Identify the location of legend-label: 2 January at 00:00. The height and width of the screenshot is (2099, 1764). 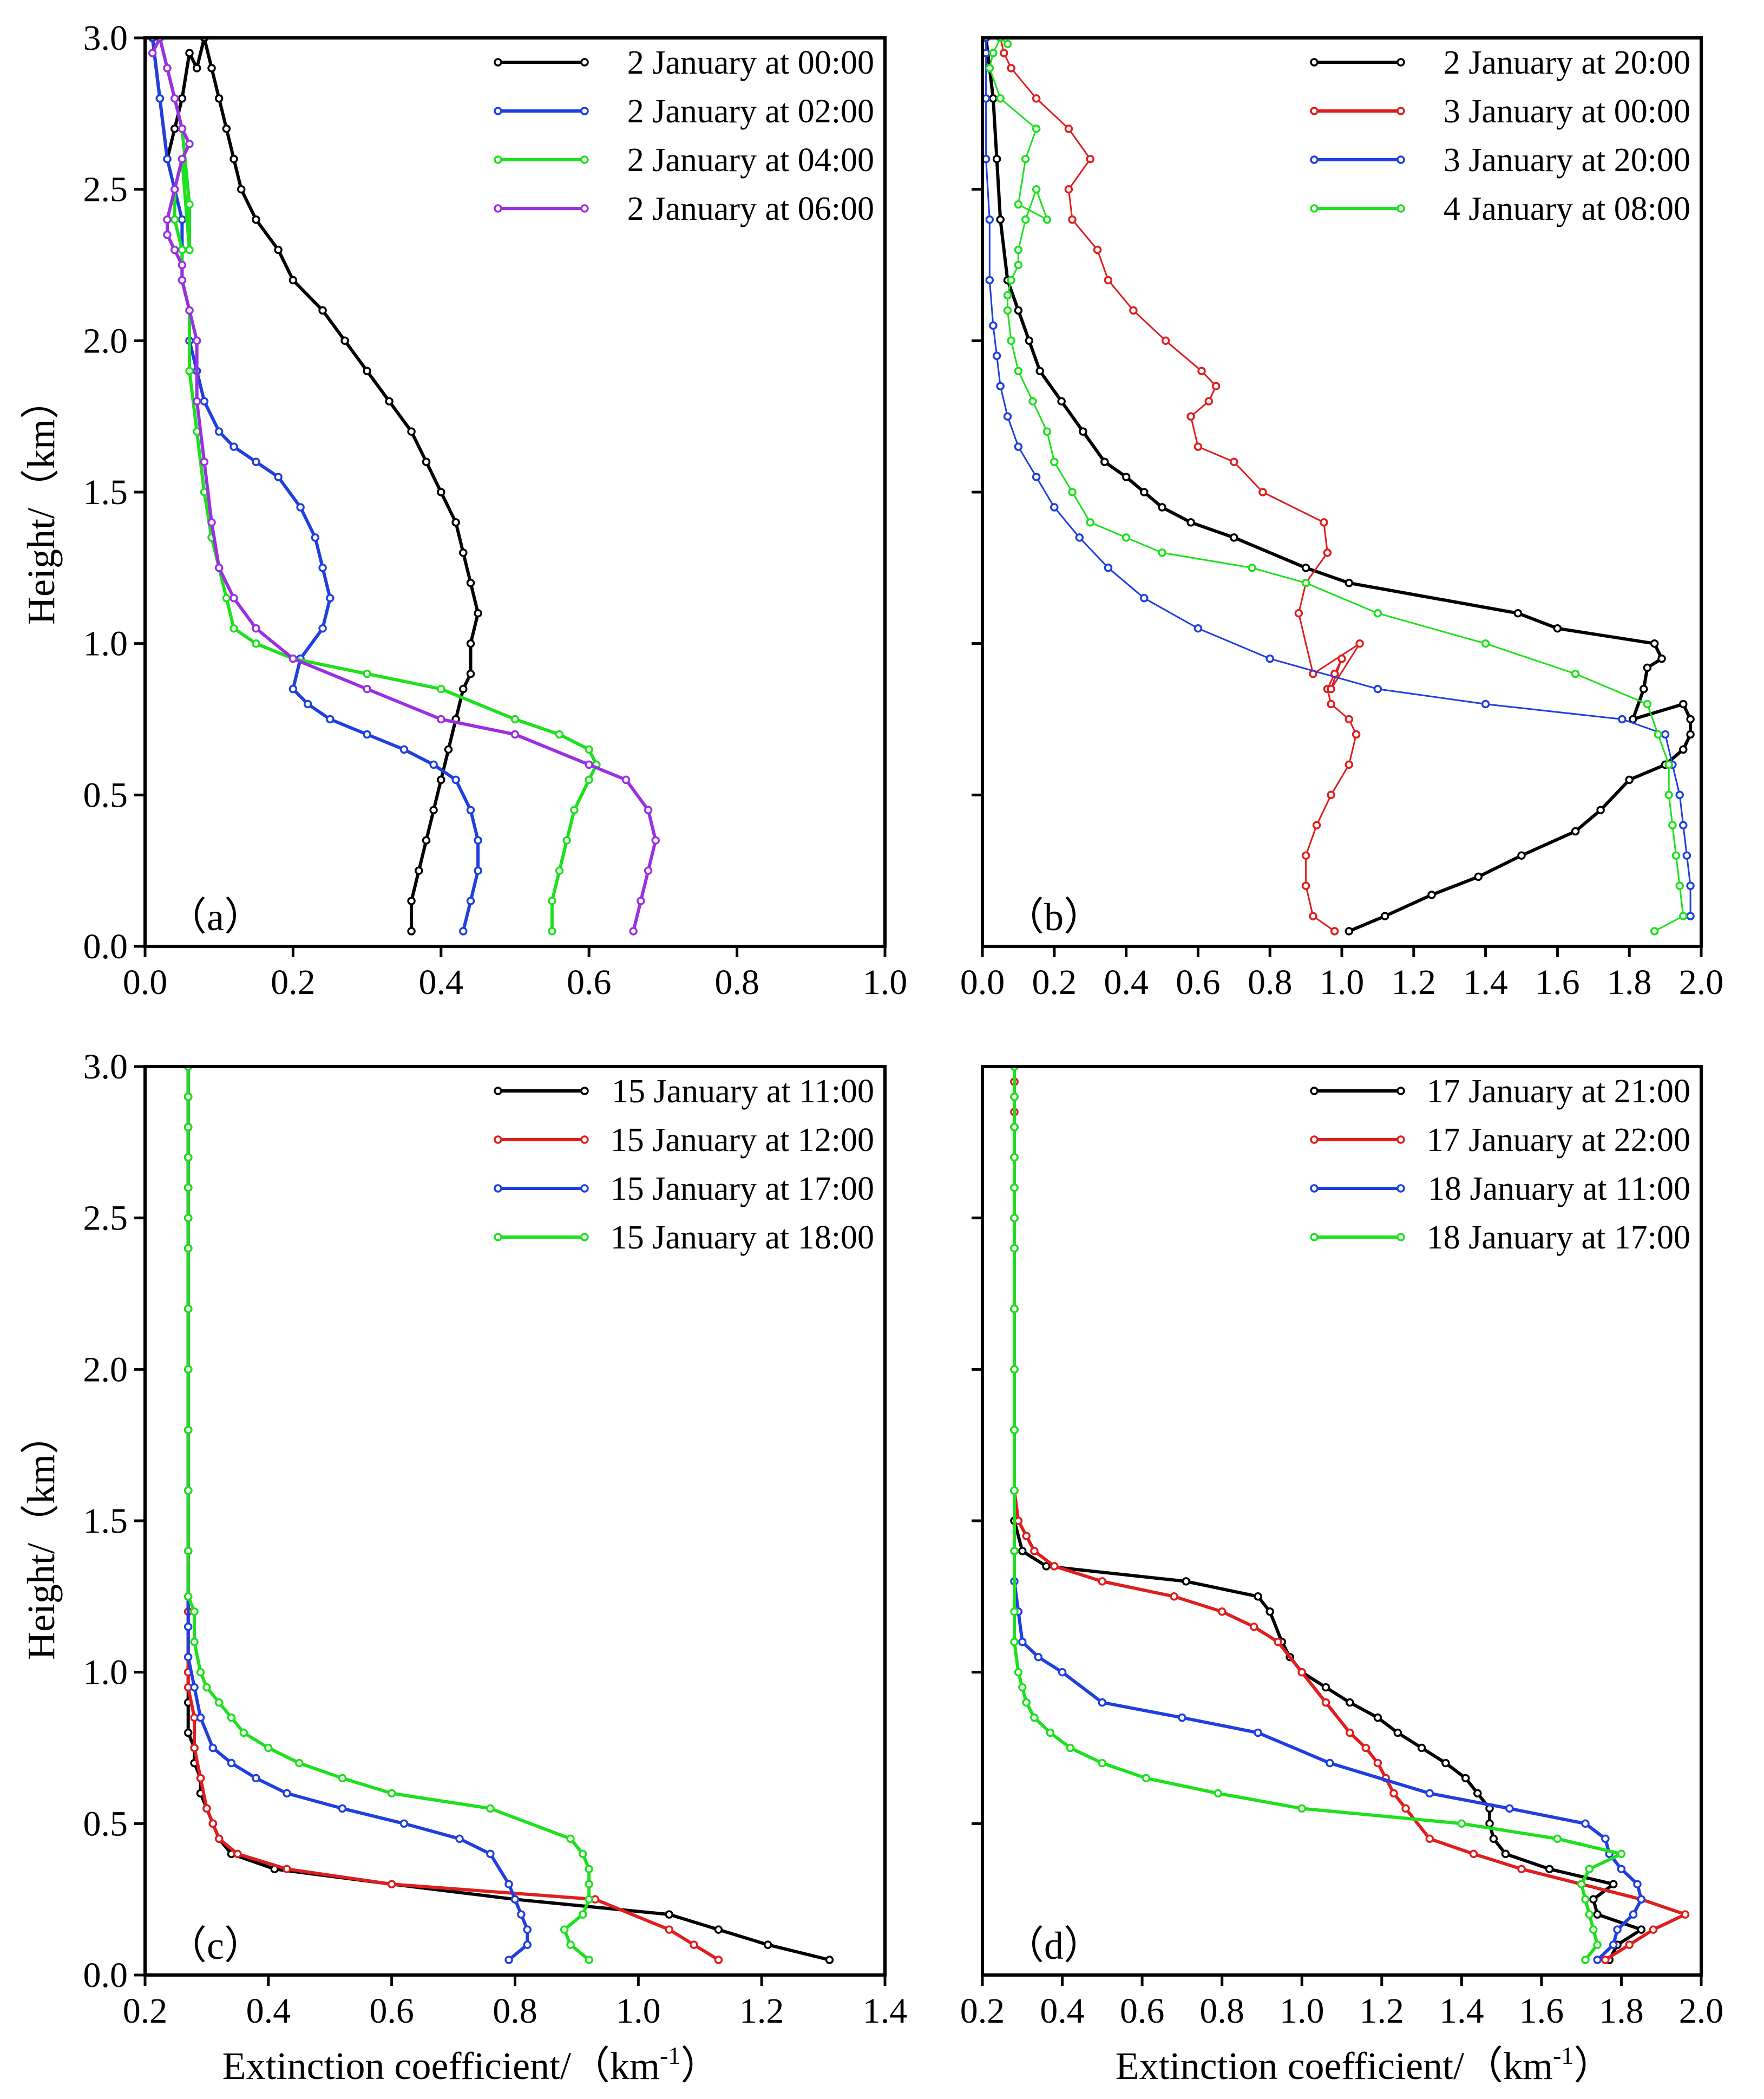
(751, 62).